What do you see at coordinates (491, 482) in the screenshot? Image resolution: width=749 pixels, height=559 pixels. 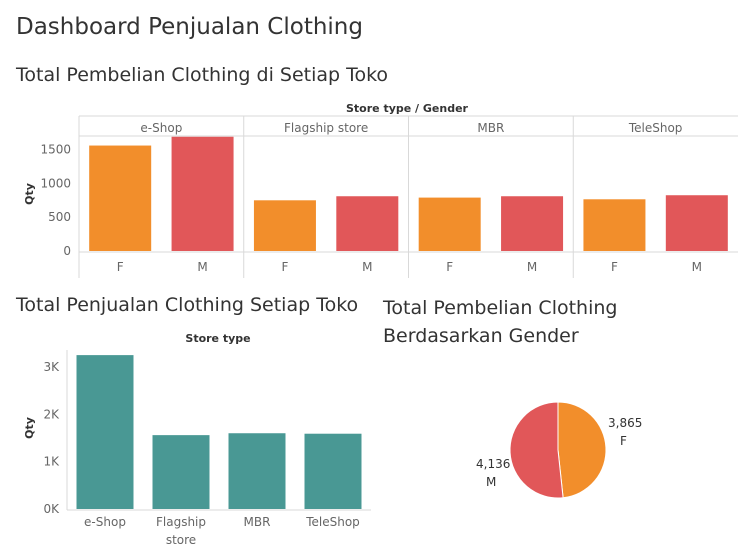 I see `chart3-label-name: M` at bounding box center [491, 482].